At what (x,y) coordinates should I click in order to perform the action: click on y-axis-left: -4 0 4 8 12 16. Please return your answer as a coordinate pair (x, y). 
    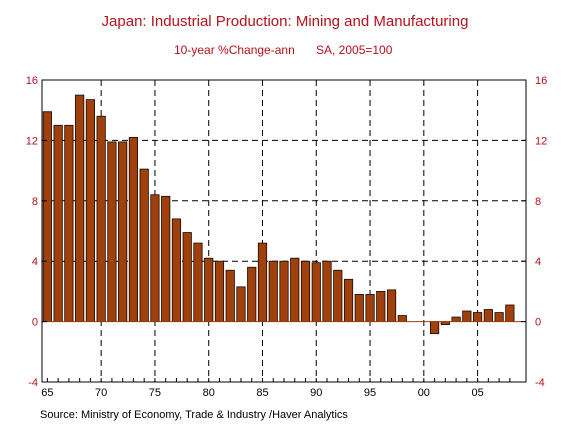
    Looking at the image, I should click on (36, 232).